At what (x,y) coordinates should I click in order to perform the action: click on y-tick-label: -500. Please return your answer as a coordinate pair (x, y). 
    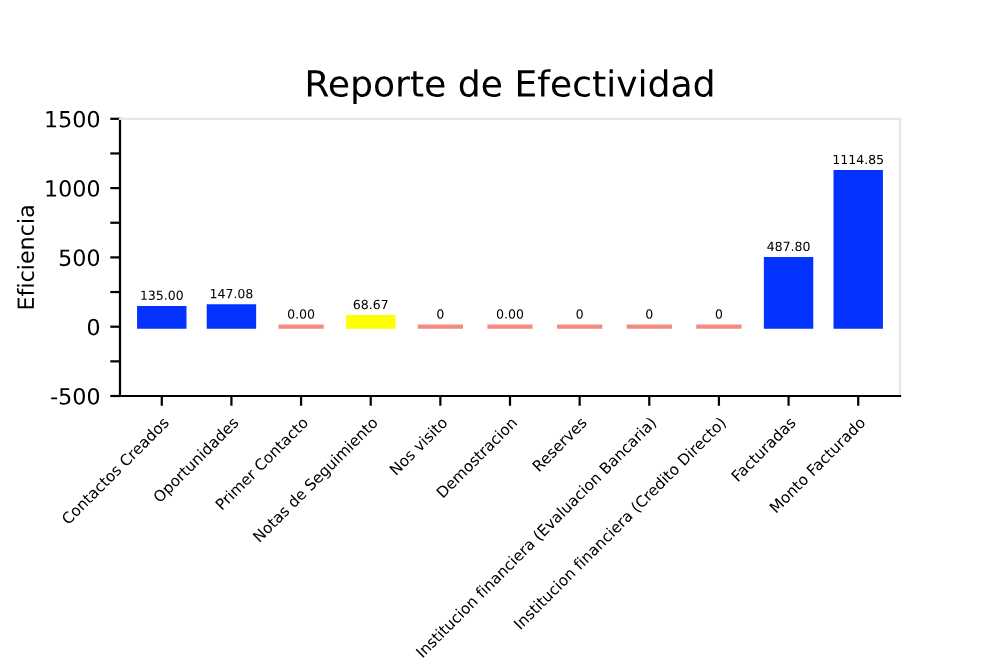
    Looking at the image, I should click on (75, 396).